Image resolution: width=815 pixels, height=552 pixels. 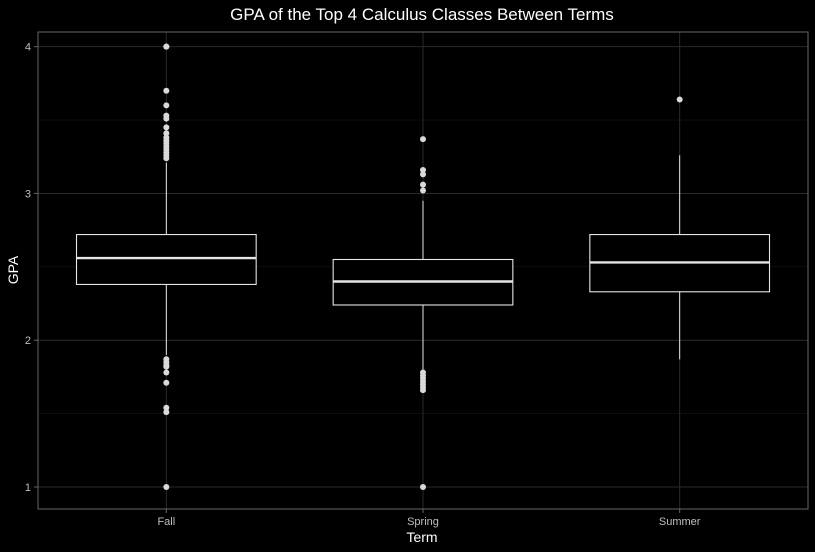 I want to click on y-tick-label: 3, so click(x=28, y=194).